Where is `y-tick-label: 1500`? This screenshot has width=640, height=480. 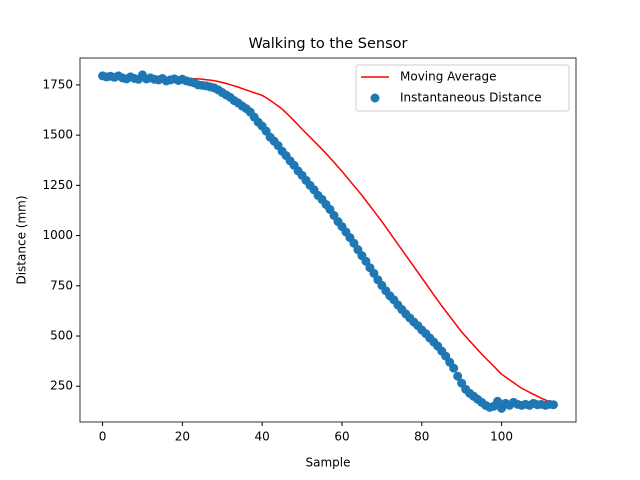 y-tick-label: 1500 is located at coordinates (57, 135).